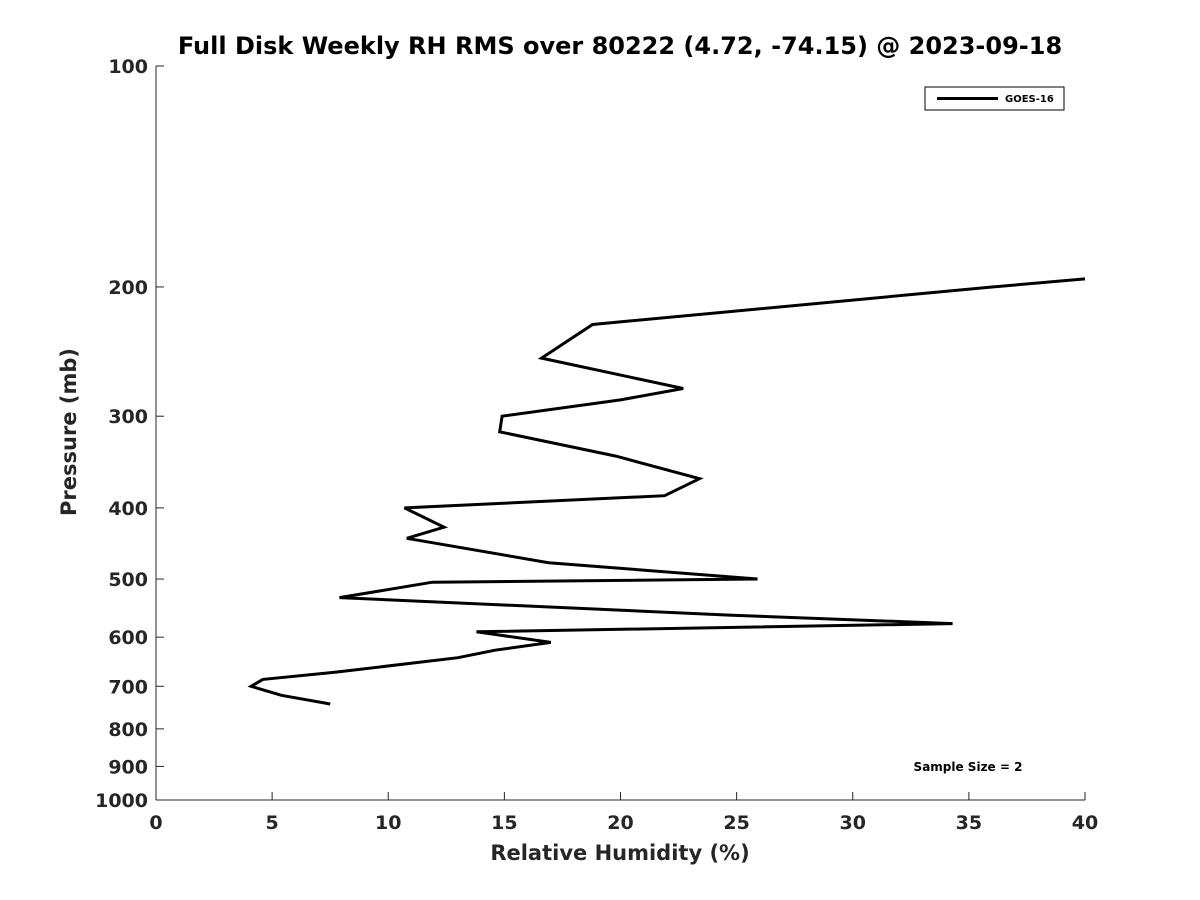 This screenshot has width=1200, height=900. I want to click on x-tick-label: 5, so click(272, 823).